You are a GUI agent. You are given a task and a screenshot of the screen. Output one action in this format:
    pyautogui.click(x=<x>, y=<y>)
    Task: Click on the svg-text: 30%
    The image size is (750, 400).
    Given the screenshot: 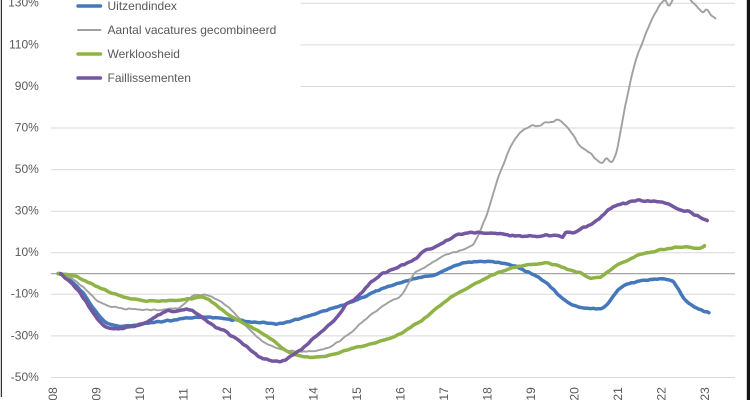 What is the action you would take?
    pyautogui.click(x=27, y=211)
    